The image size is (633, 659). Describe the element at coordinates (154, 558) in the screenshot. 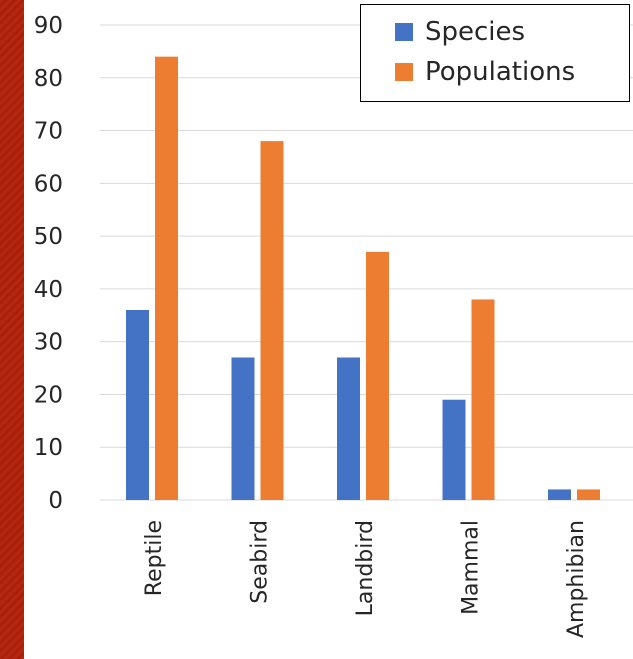

I see `category-label-reptile: Reptile` at that location.